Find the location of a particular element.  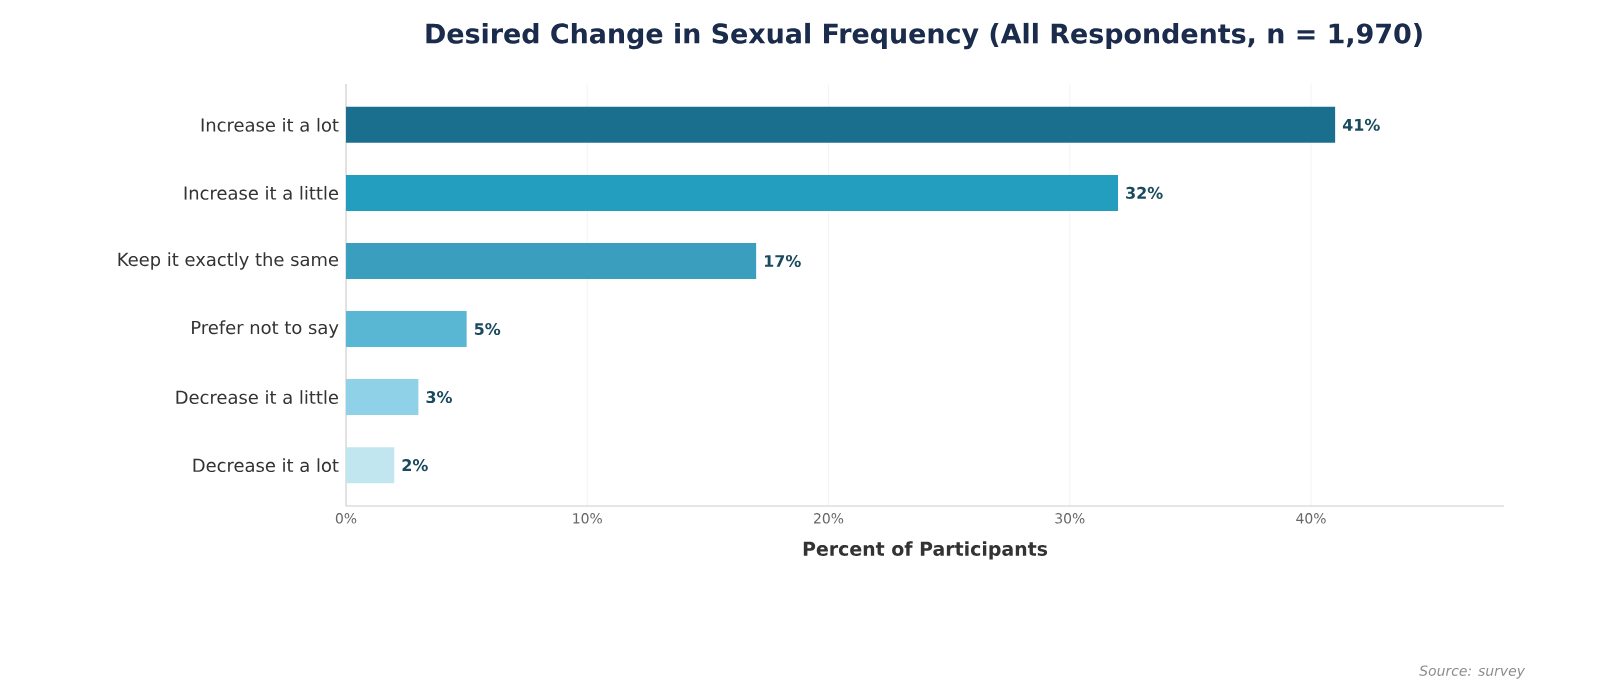

y-tick-label: Prefer not to say is located at coordinates (265, 329).